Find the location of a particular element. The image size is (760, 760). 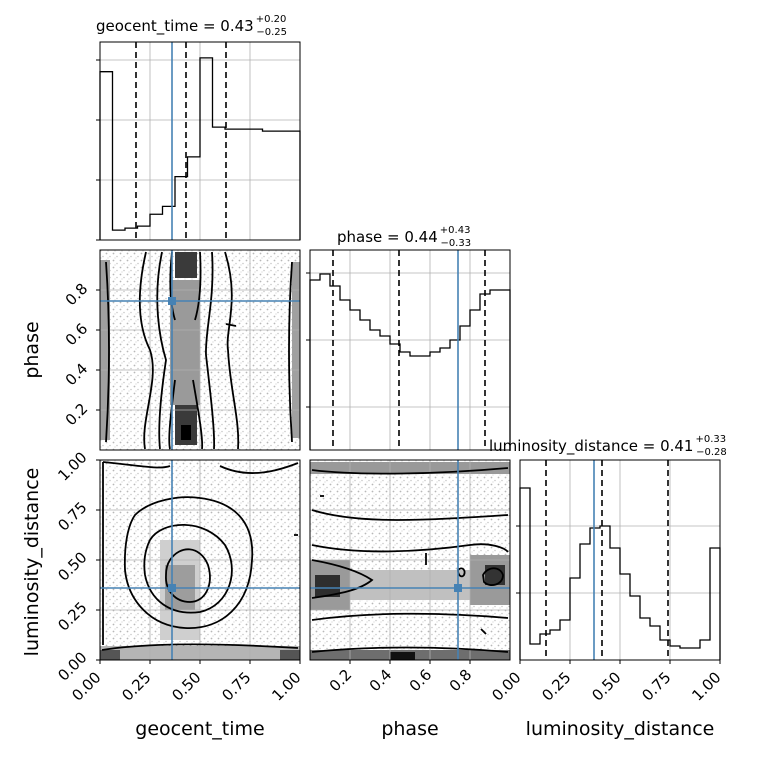

histogram-phase is located at coordinates (410, 361).